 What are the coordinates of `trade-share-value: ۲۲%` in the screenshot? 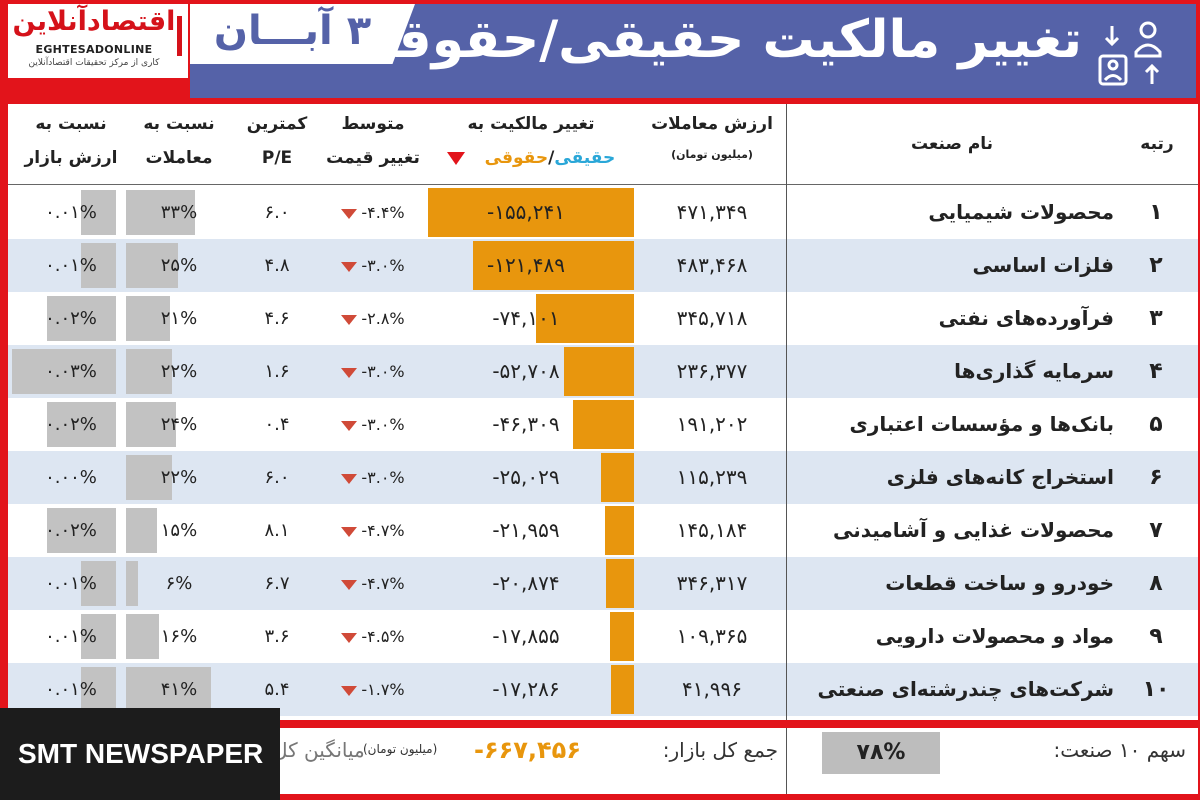 It's located at (179, 371).